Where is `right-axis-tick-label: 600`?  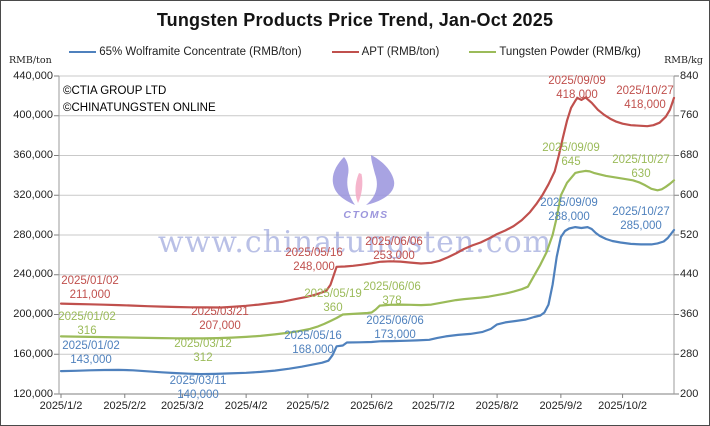
right-axis-tick-label: 600 is located at coordinates (689, 194).